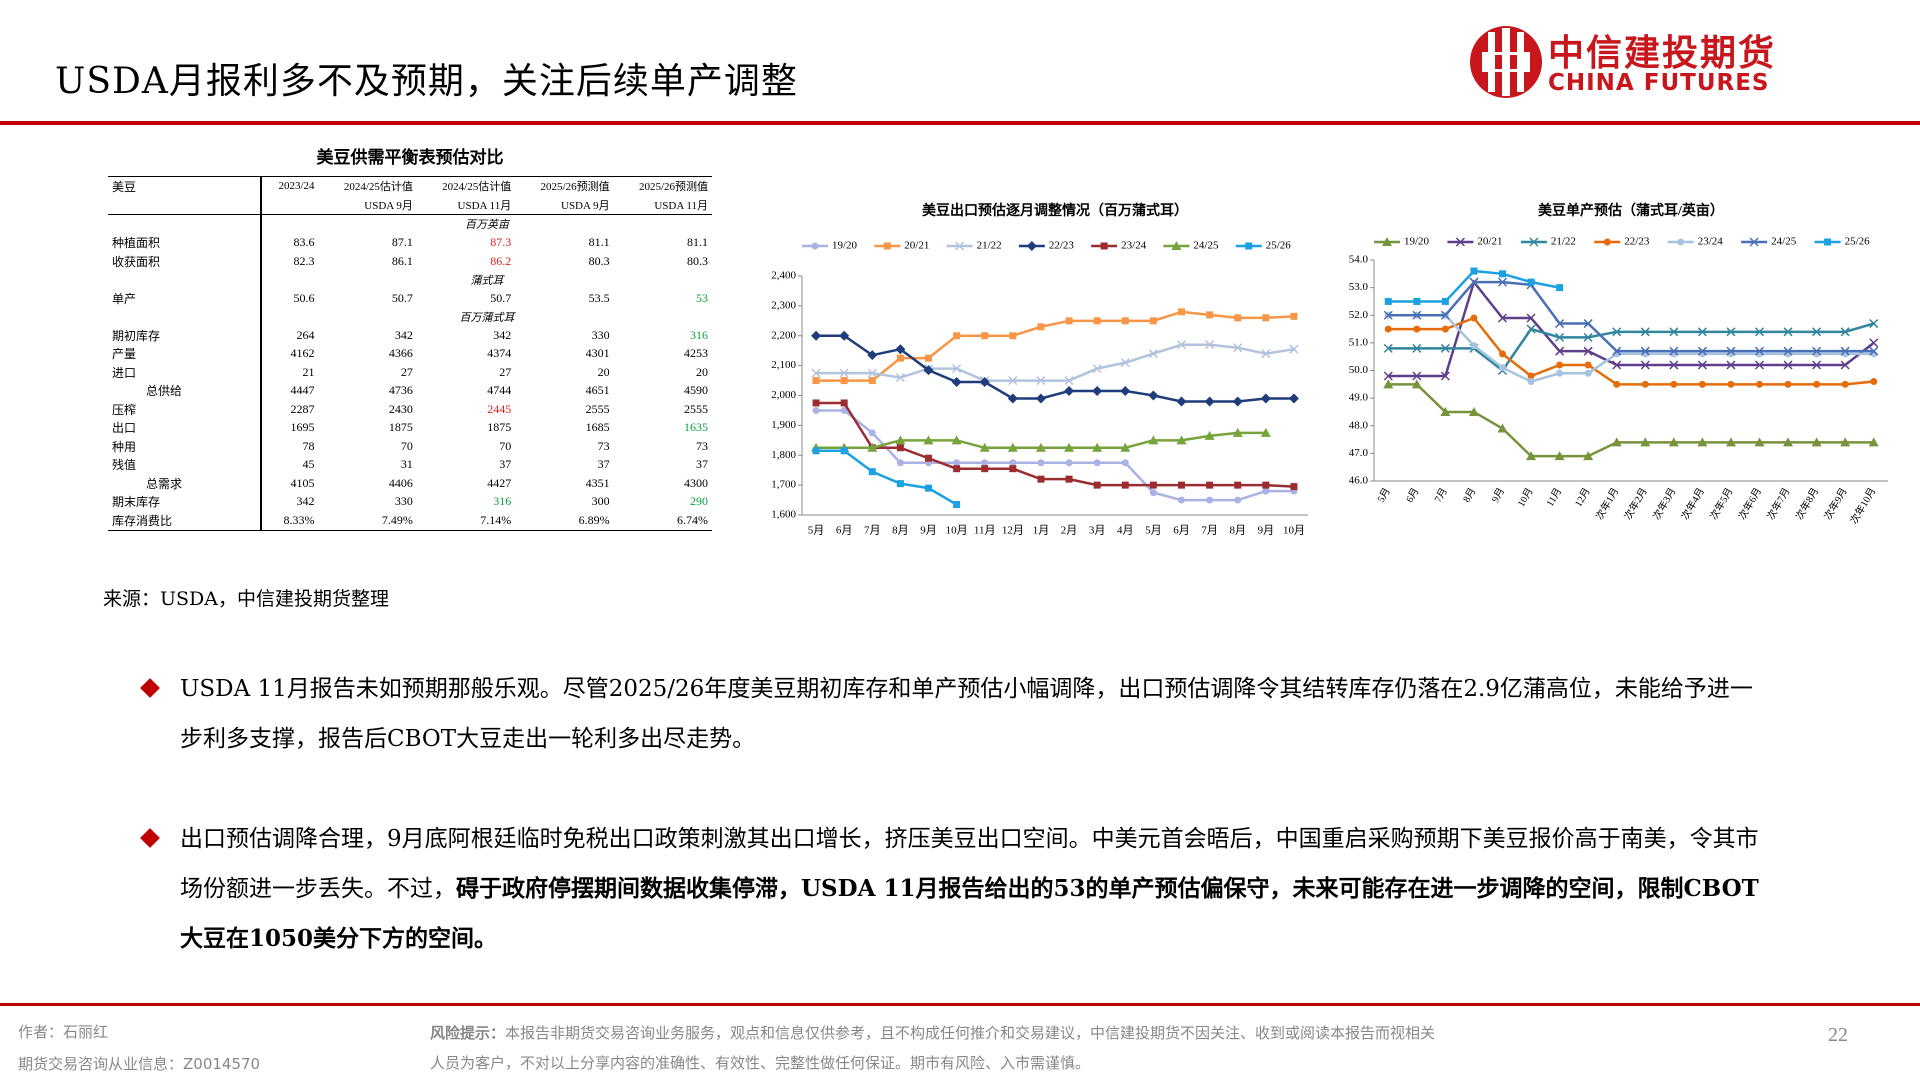 This screenshot has width=1920, height=1080. Describe the element at coordinates (1778, 503) in the screenshot. I see `x-tick-label: 次年7月` at that location.